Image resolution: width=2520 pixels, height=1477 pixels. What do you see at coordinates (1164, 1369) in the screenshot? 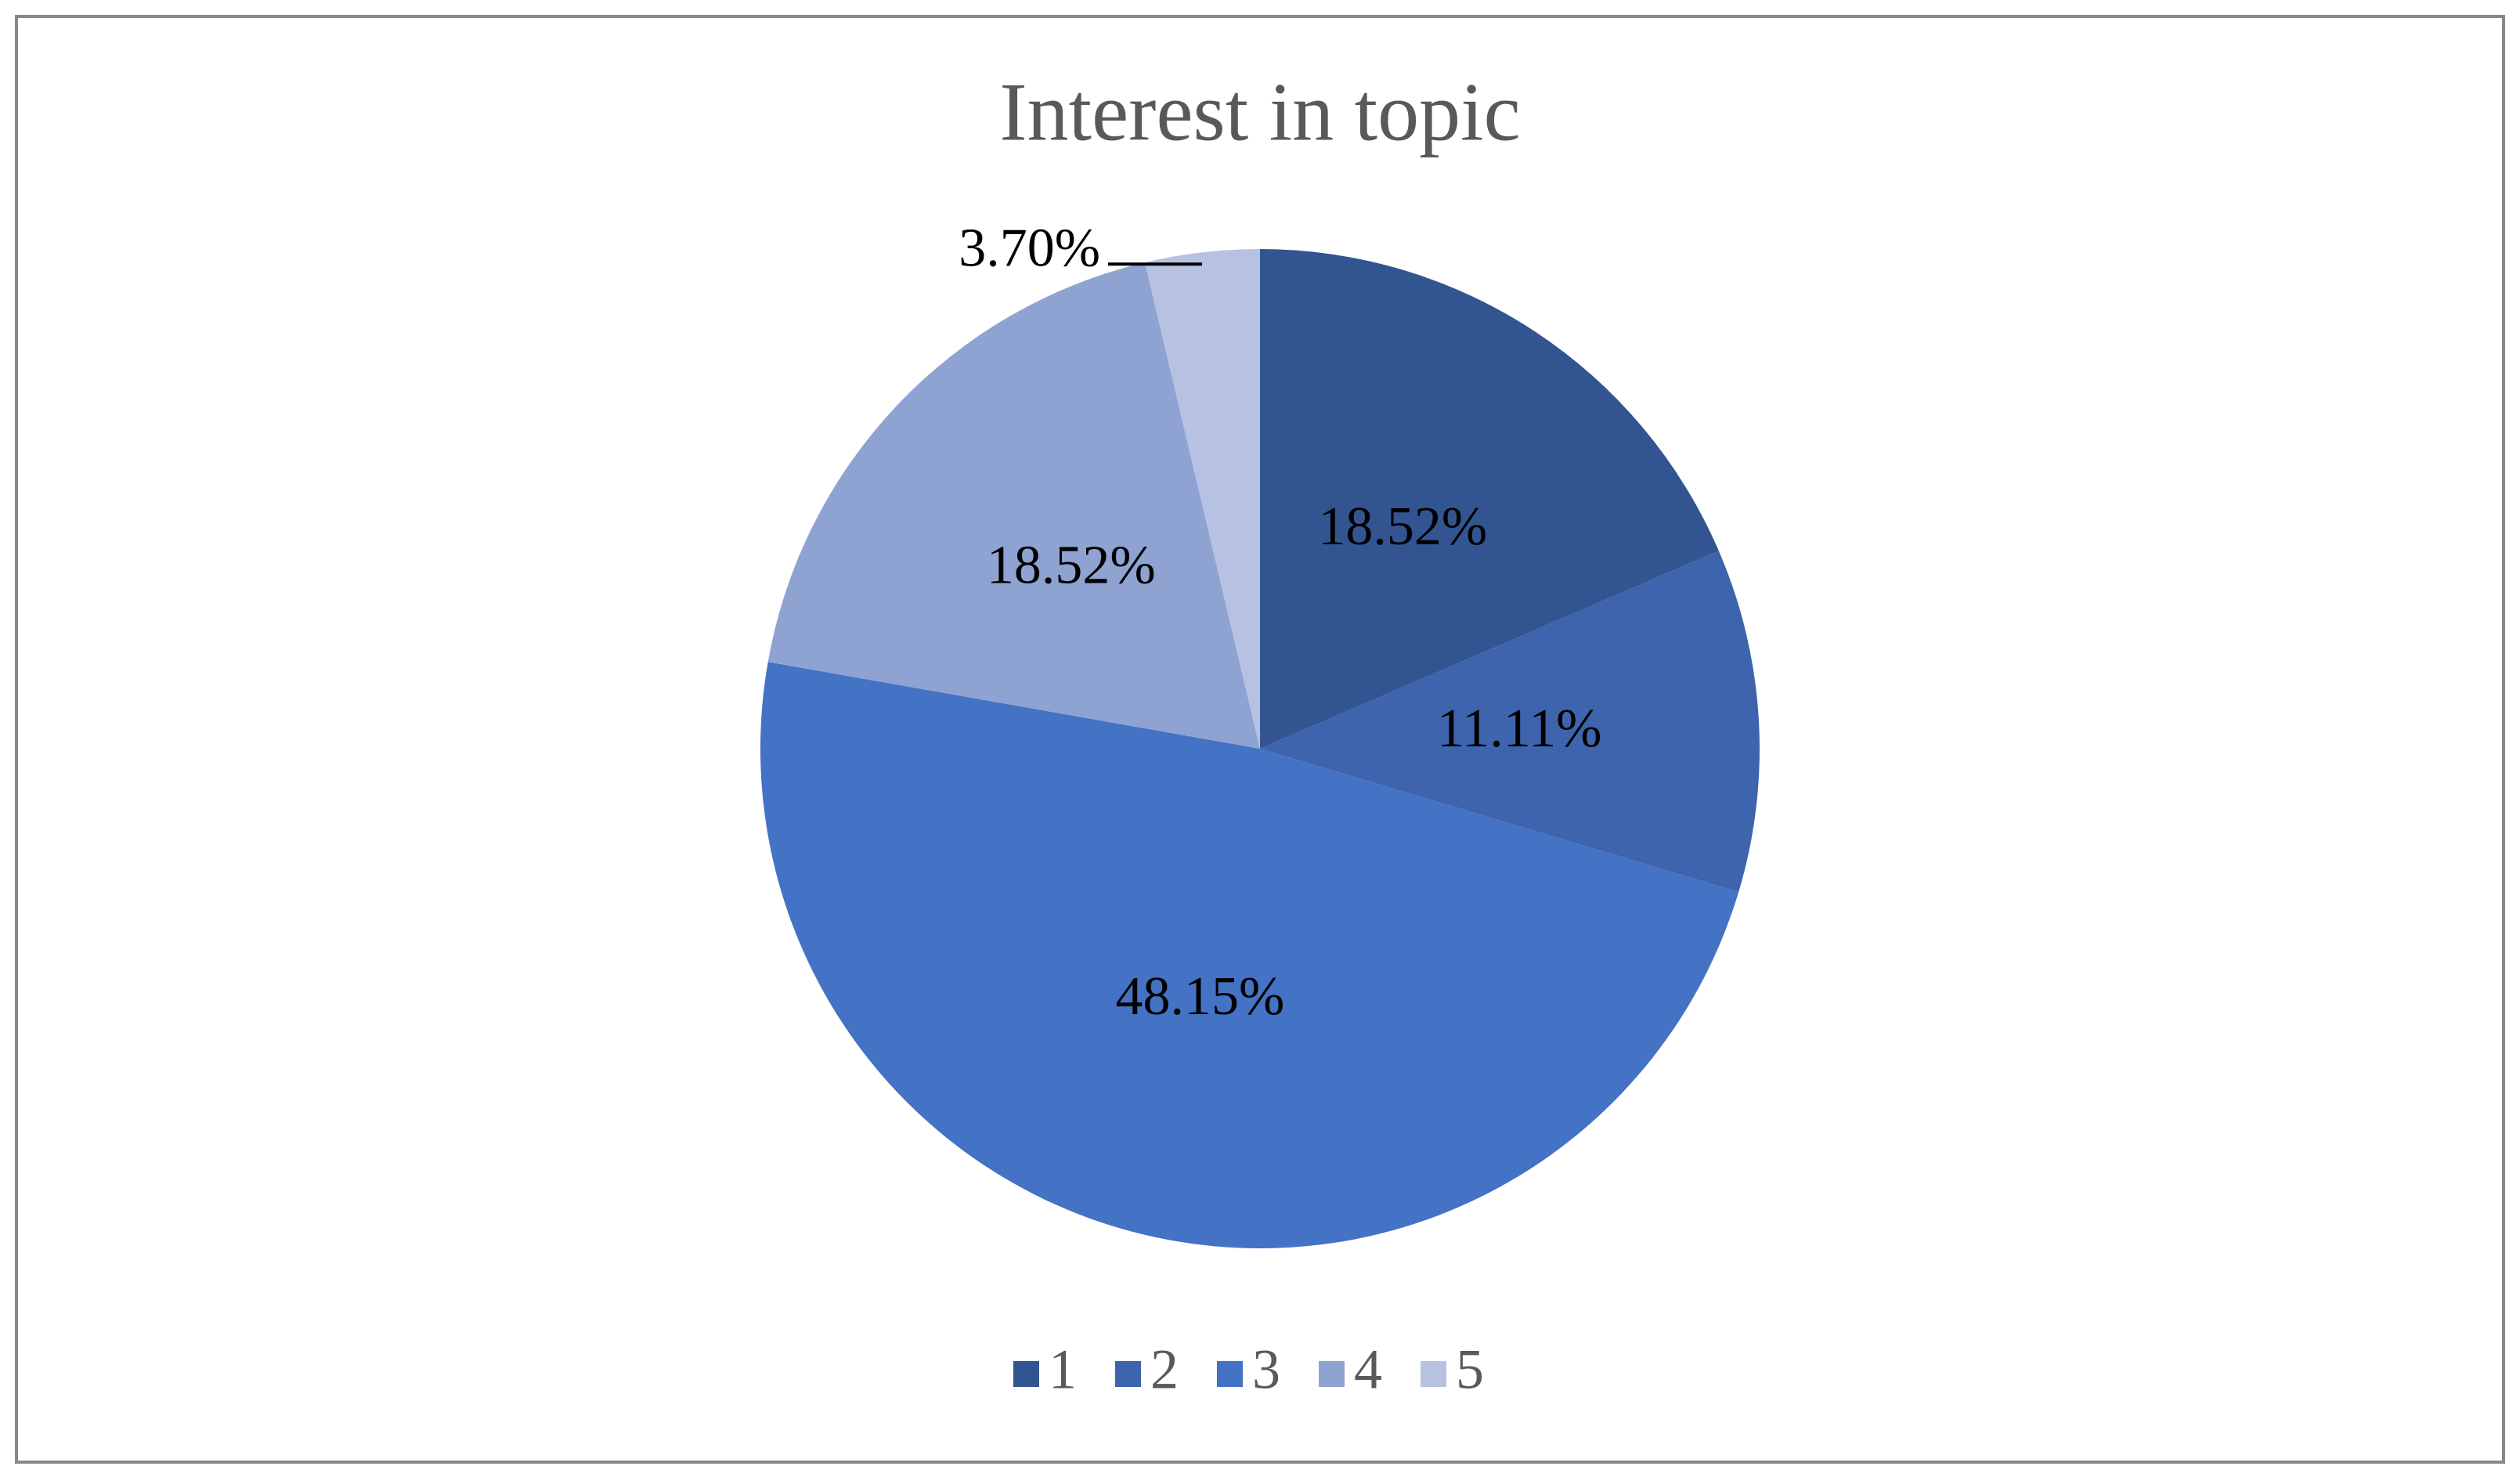
I see `legend-label: 2` at bounding box center [1164, 1369].